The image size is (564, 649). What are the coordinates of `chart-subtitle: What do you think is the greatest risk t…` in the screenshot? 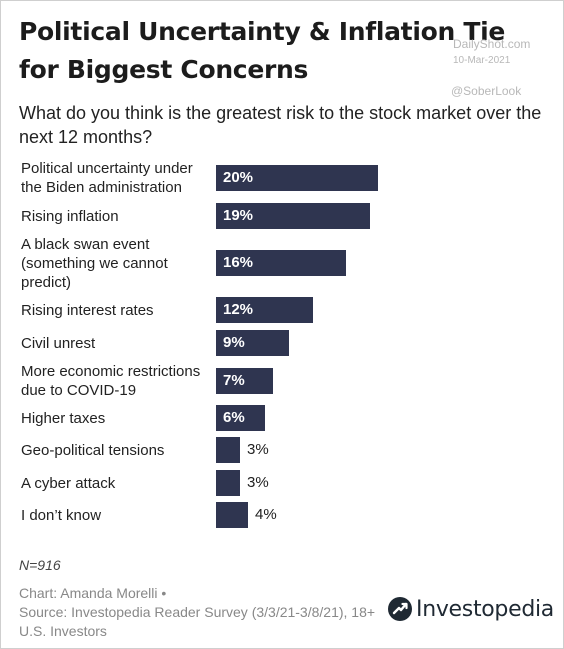 It's located at (280, 125).